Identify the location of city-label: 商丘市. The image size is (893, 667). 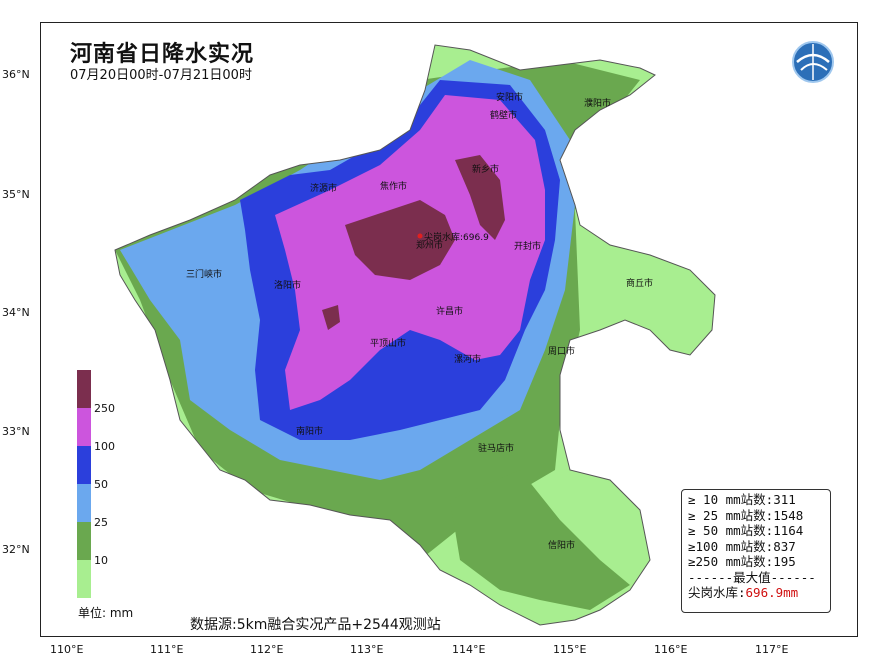
(639, 283).